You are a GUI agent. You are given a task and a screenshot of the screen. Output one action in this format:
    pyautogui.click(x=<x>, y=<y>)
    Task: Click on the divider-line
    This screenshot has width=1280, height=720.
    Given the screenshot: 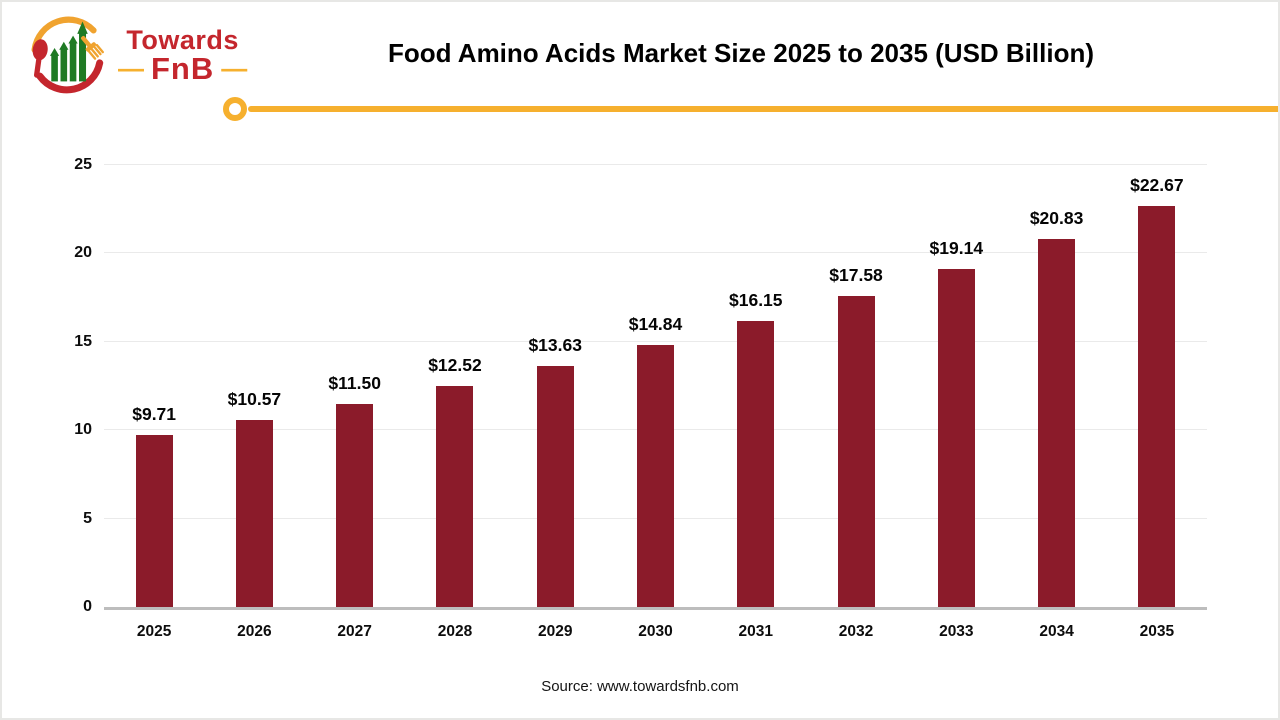 What is the action you would take?
    pyautogui.click(x=763, y=109)
    